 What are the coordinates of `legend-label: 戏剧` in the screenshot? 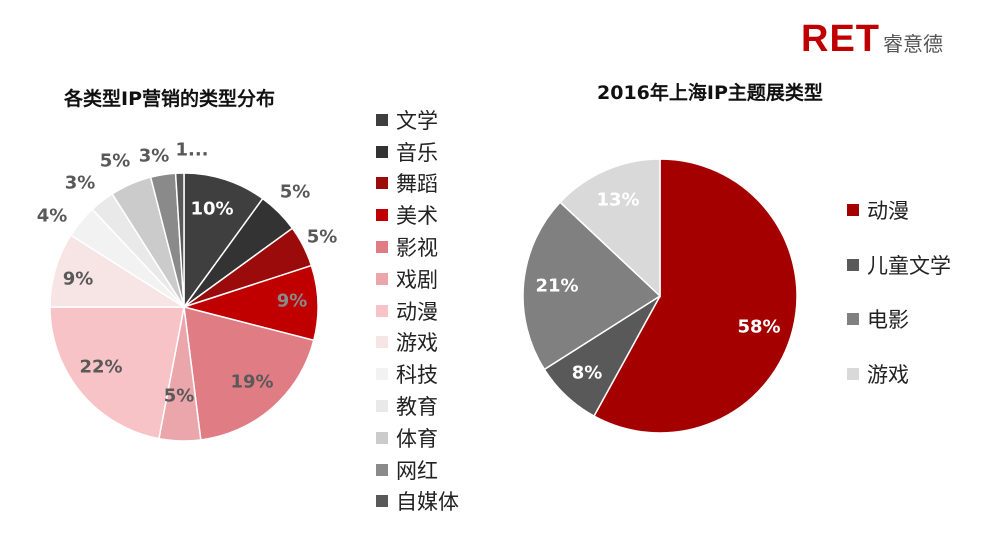 It's located at (417, 279).